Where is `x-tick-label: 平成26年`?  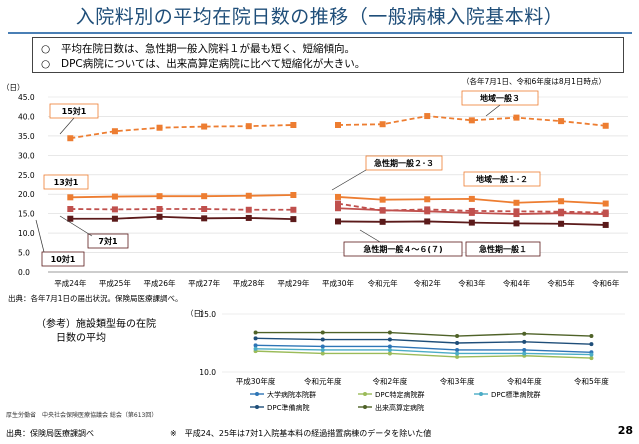 x-tick-label: 平成26年 is located at coordinates (160, 283).